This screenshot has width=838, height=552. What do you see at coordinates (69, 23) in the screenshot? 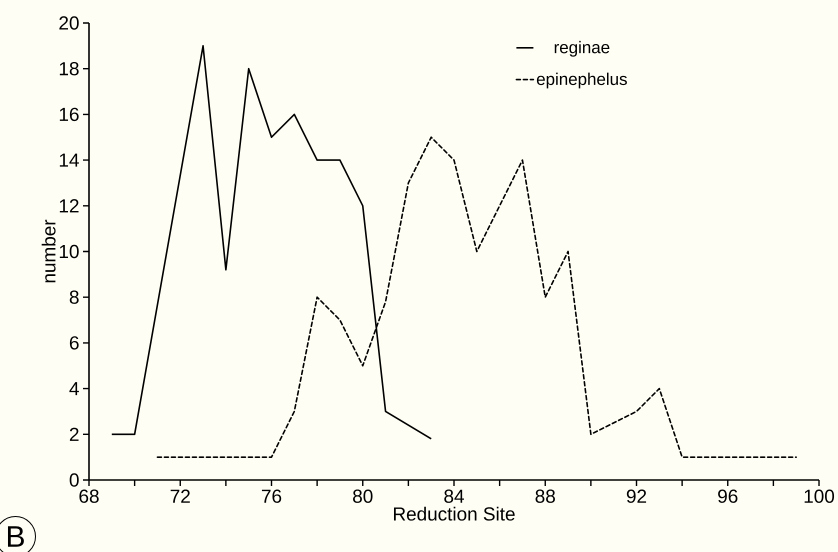
I see `y-tick-label: 20` at bounding box center [69, 23].